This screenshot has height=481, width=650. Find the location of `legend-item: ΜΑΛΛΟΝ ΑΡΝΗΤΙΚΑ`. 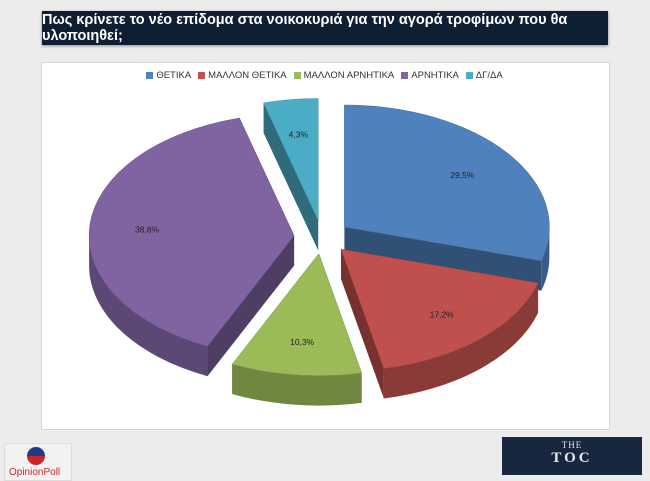

legend-item: ΜΑΛΛΟΝ ΑΡΝΗΤΙΚΑ is located at coordinates (344, 75).